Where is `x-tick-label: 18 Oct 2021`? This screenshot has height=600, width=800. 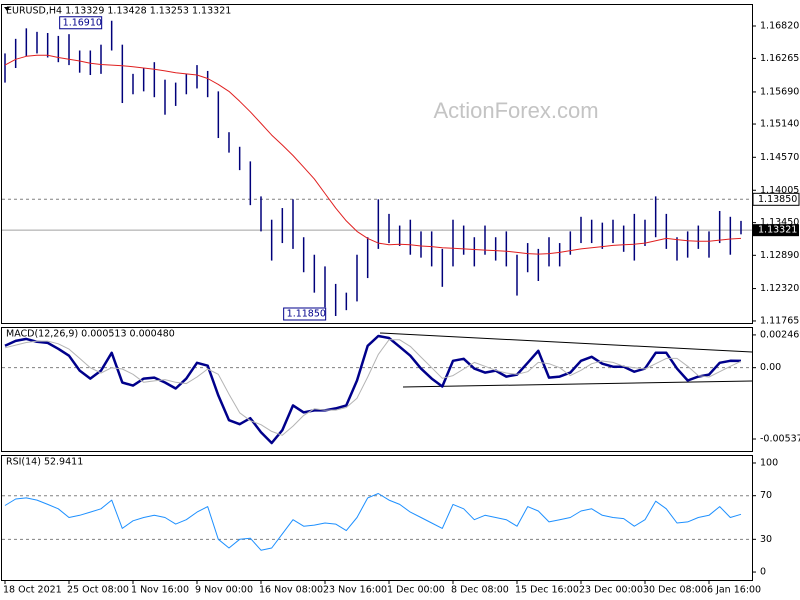
x-tick-label: 18 Oct 2021 is located at coordinates (32, 590).